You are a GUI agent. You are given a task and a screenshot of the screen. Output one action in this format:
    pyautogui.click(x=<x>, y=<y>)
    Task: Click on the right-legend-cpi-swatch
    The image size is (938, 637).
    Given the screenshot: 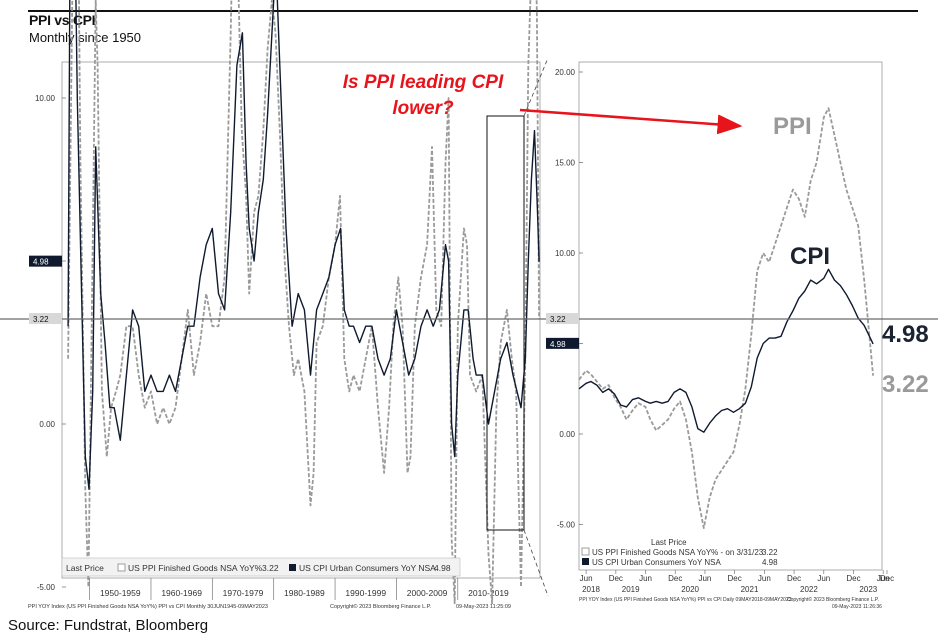 What is the action you would take?
    pyautogui.click(x=585, y=561)
    